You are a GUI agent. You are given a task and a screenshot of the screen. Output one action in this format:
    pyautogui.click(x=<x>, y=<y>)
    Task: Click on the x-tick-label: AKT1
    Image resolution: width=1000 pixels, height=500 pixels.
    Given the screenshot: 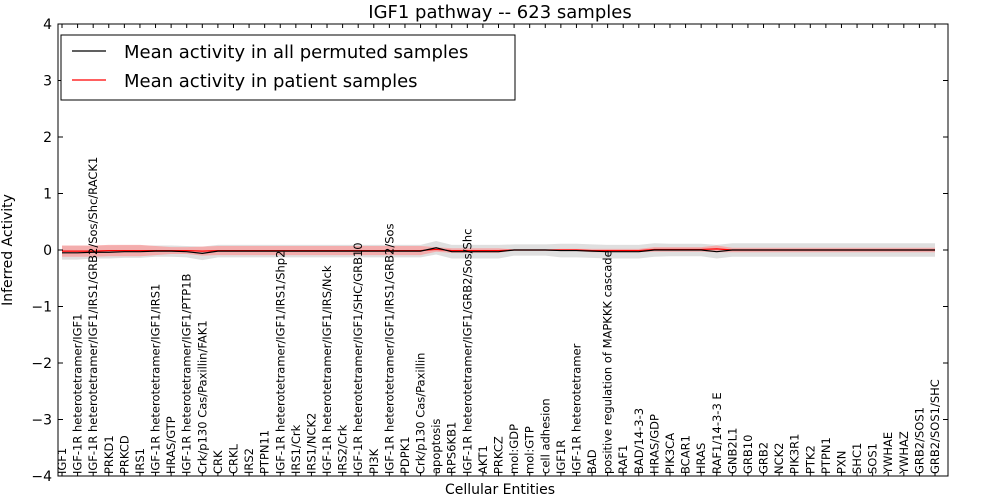 What is the action you would take?
    pyautogui.click(x=483, y=459)
    